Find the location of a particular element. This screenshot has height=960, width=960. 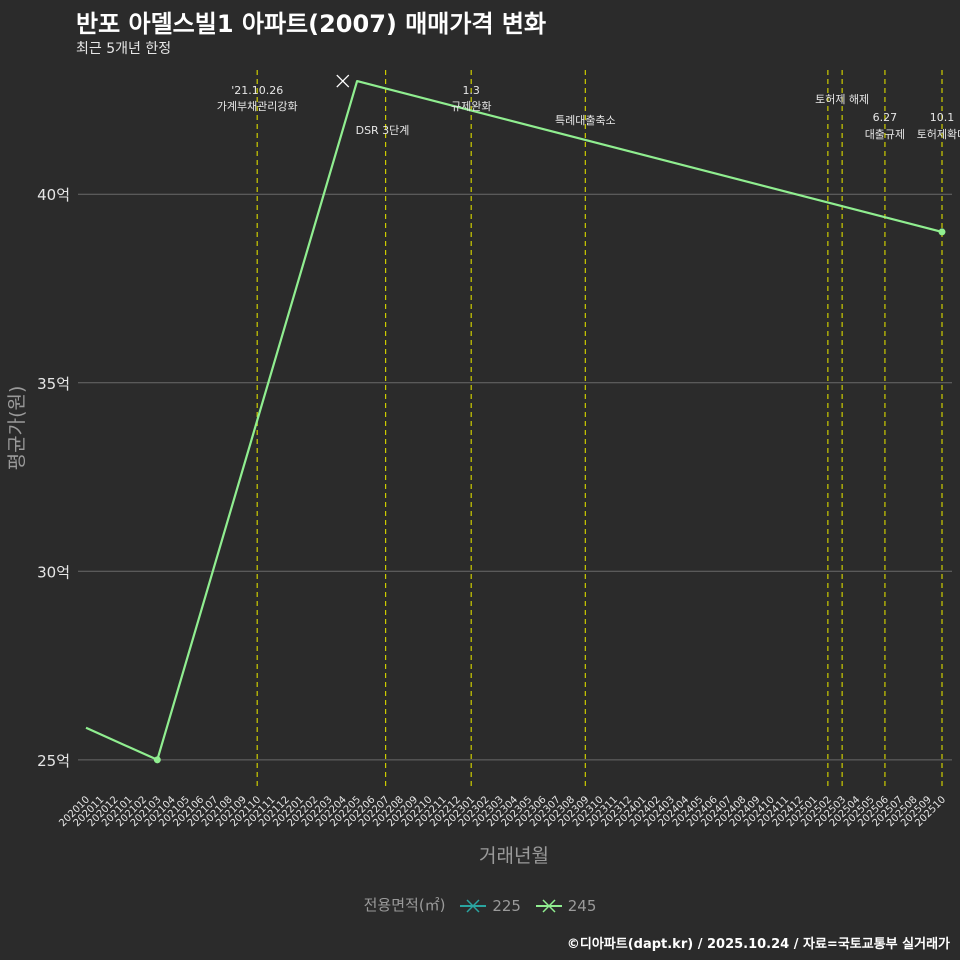

chart-subtitle: 최근 5개년 한정 is located at coordinates (124, 49).